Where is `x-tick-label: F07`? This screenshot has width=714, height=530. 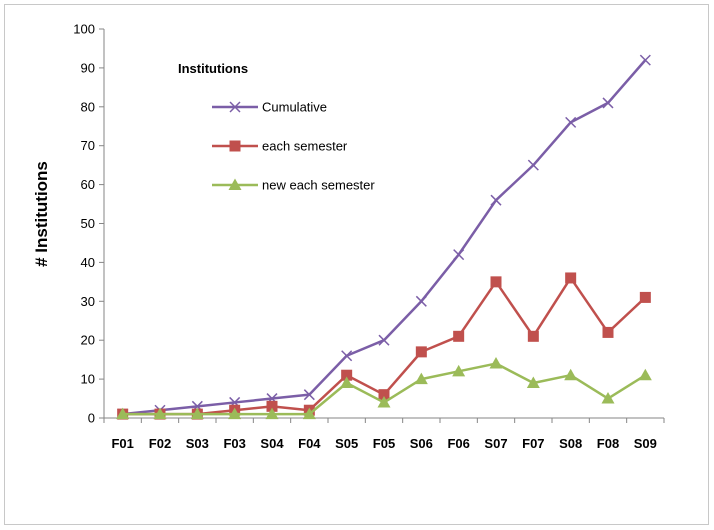
x-tick-label: F07 is located at coordinates (533, 443).